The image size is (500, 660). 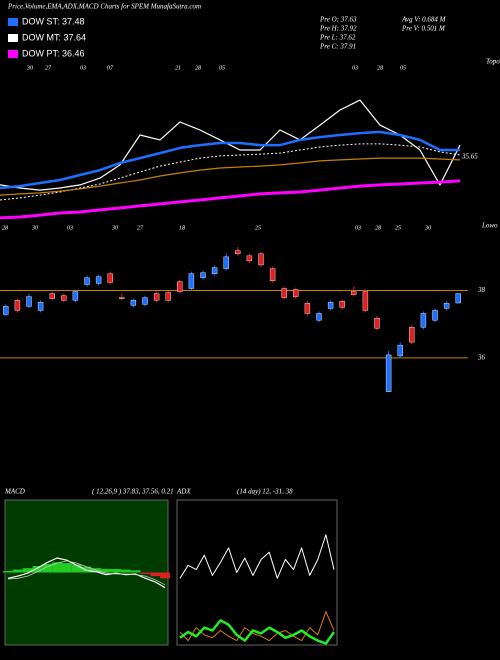 What do you see at coordinates (338, 20) in the screenshot?
I see `annotation: Pre O: 37.63` at bounding box center [338, 20].